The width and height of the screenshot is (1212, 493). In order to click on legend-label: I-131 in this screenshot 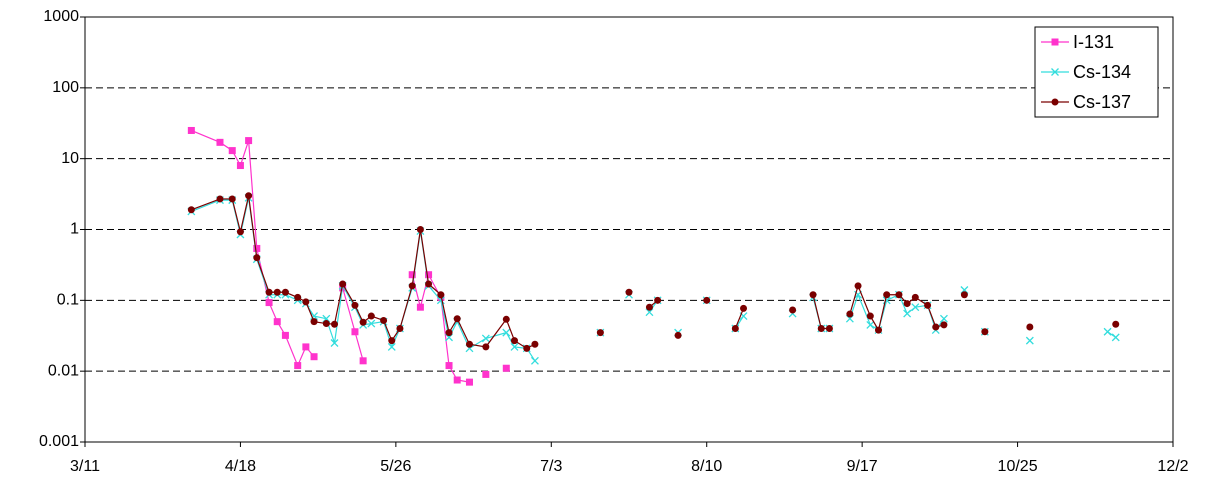, I will do `click(1093, 42)`.